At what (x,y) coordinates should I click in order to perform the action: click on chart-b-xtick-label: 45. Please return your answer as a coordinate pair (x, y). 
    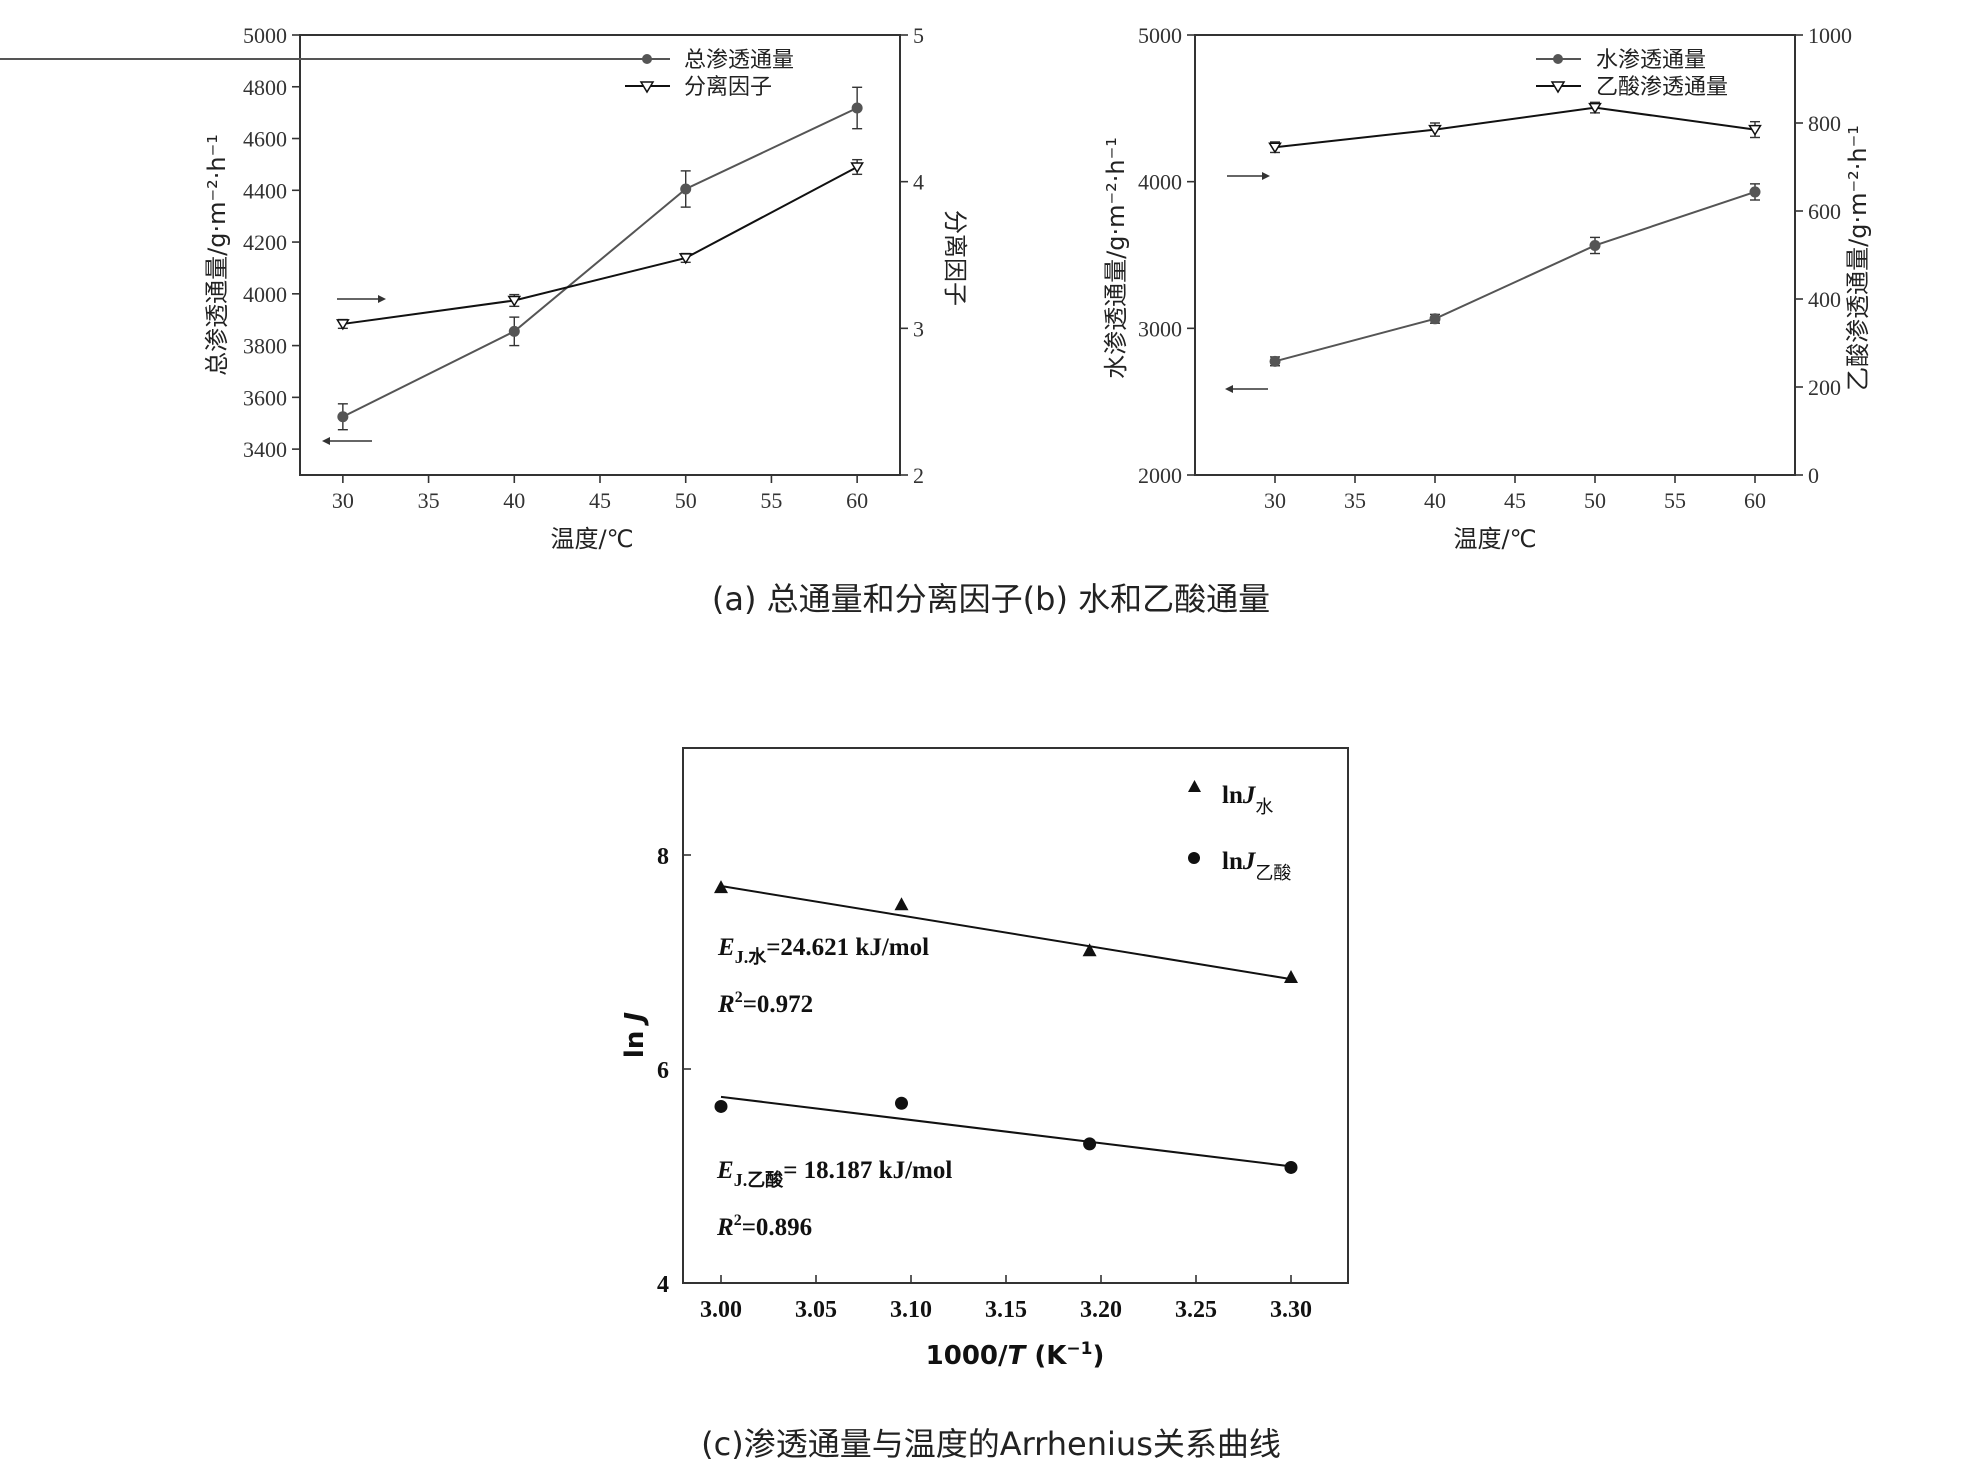
    Looking at the image, I should click on (1515, 500).